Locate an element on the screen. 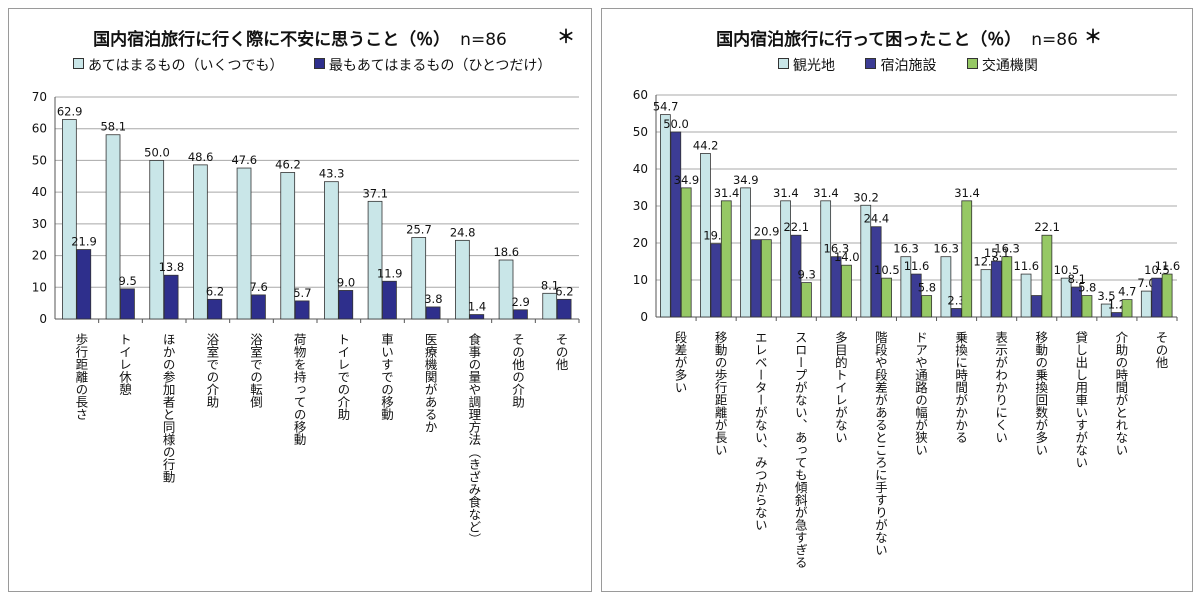 The width and height of the screenshot is (1200, 599). chart-legend: あてはまるもの（いくつでも） 最もあてはまるもの（ひとつだけ） is located at coordinates (325, 65).